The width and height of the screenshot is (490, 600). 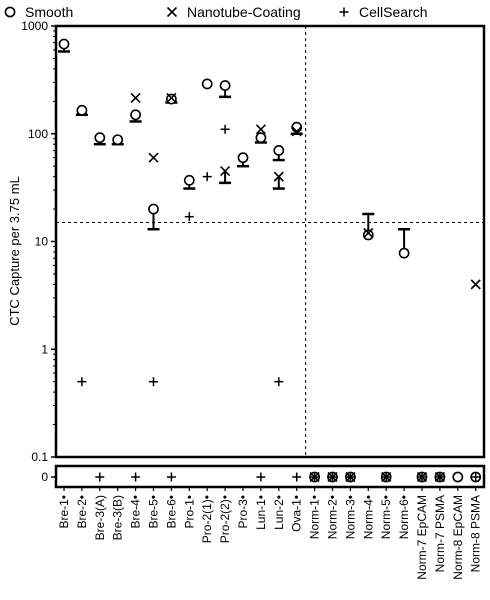 What do you see at coordinates (315, 517) in the screenshot?
I see `x-tick-label: Norm-1•` at bounding box center [315, 517].